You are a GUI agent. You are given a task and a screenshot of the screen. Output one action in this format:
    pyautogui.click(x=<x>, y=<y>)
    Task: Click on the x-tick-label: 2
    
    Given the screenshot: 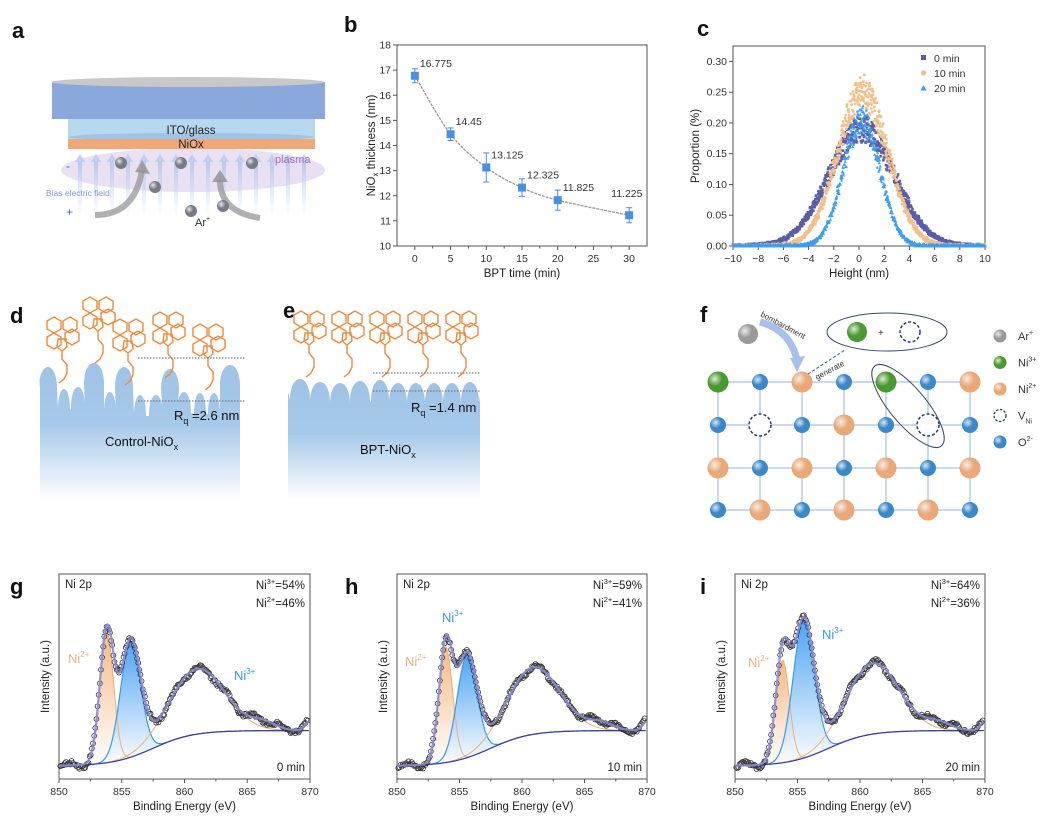 What is the action you would take?
    pyautogui.click(x=884, y=259)
    